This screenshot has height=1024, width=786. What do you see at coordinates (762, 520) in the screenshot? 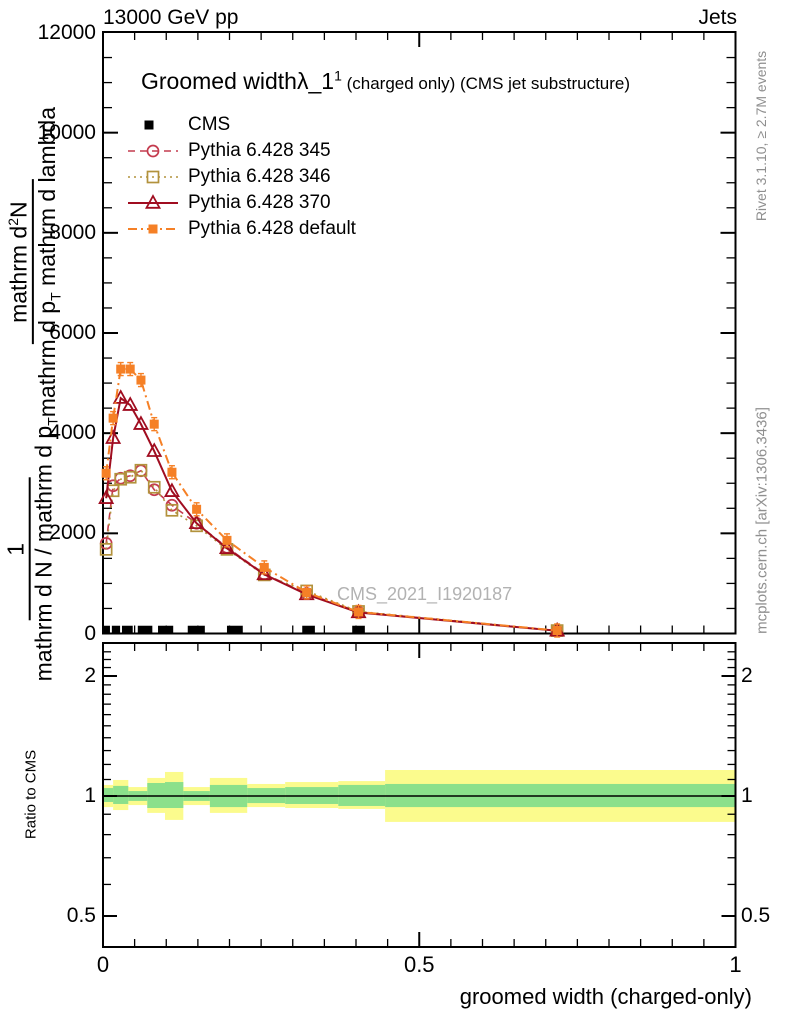
I see `mcplots-reference-note: mcplots.cern.ch [arXiv:1306.3436]` at bounding box center [762, 520].